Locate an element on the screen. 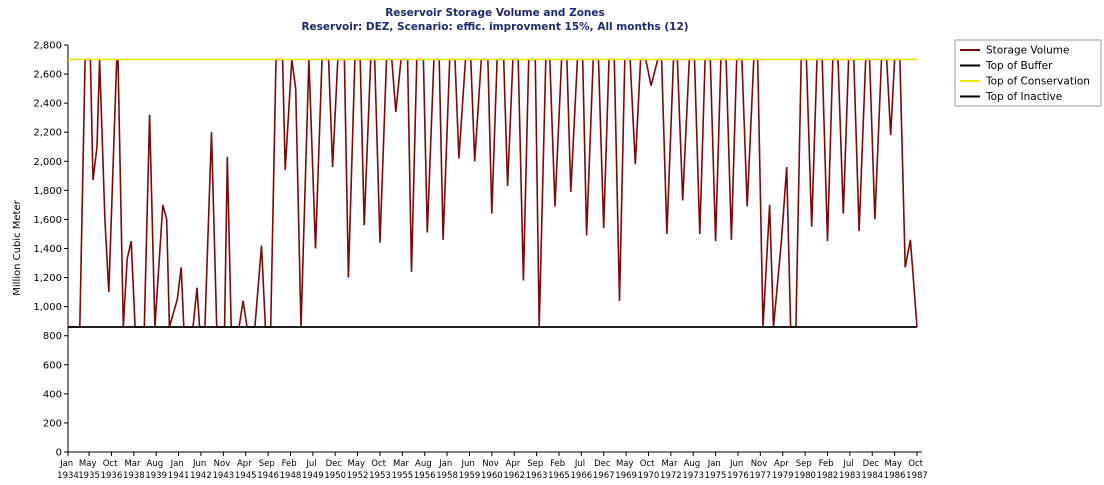  legend-label: Storage Volume is located at coordinates (1027, 51).